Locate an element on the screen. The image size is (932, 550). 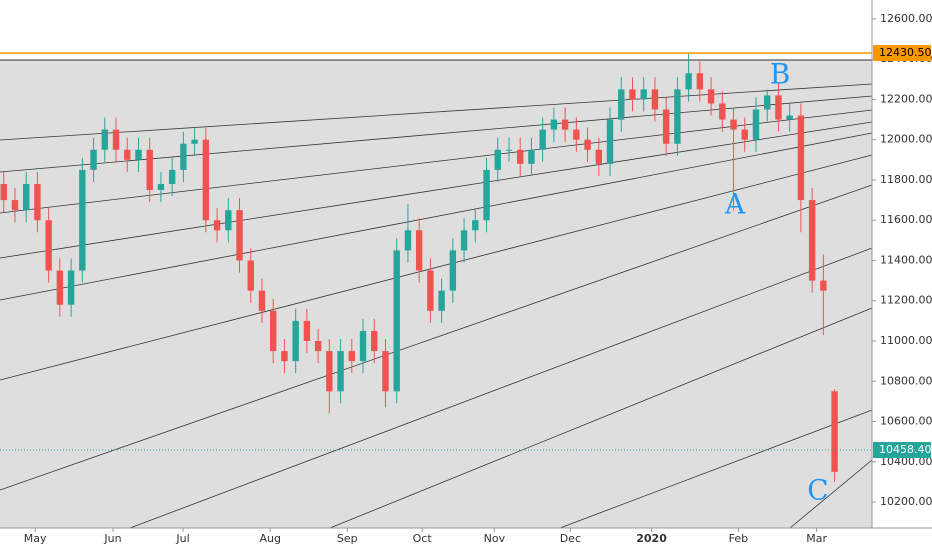
x-tick-label: Nov is located at coordinates (495, 538).